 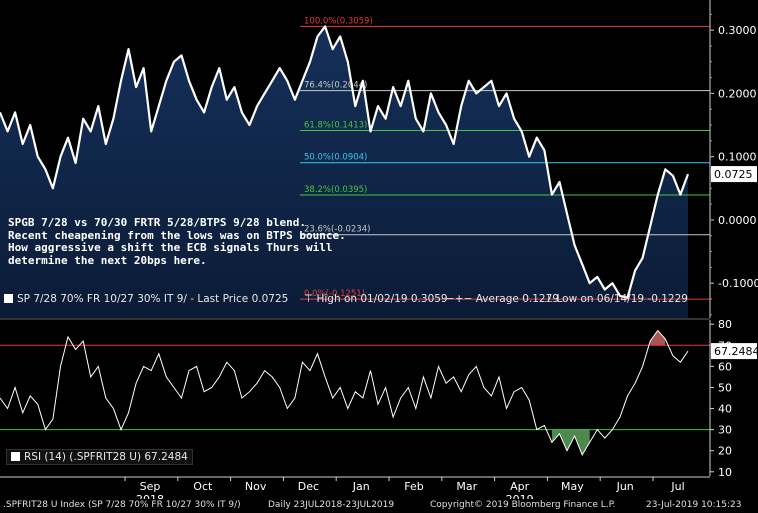 I want to click on footer-range: Daily 23JUL2018-23JUL2019, so click(x=331, y=505).